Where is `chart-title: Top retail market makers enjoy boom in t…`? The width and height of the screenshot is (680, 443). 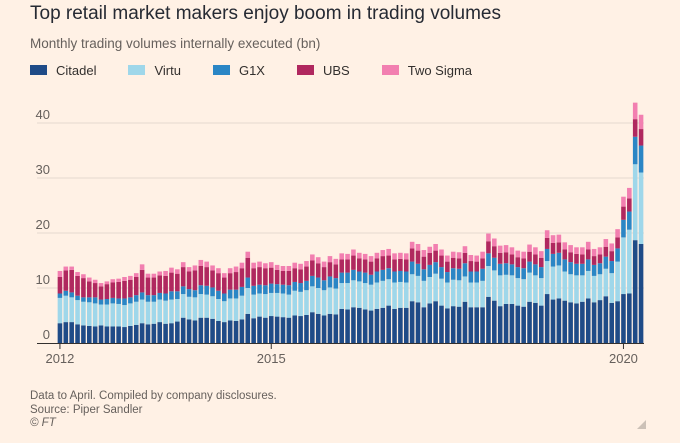 chart-title: Top retail market makers enjoy boom in t… is located at coordinates (265, 13).